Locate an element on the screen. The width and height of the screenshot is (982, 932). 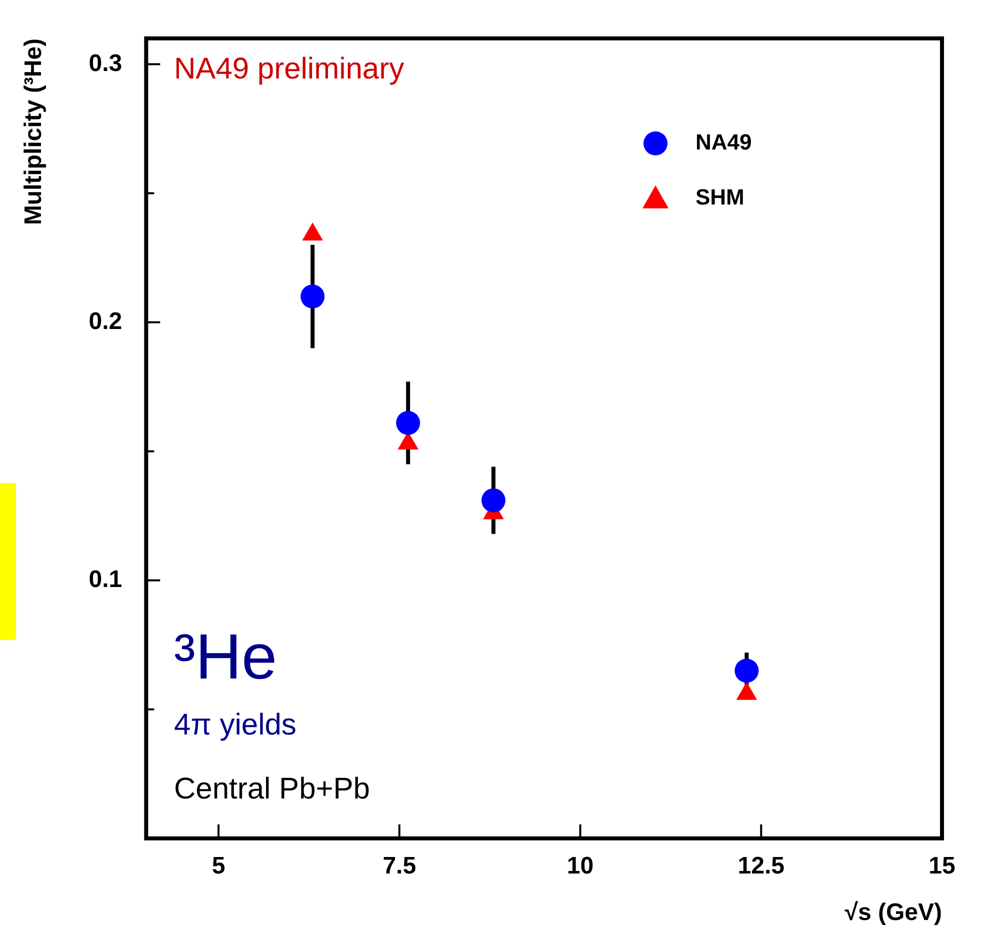
legend-label: SHM is located at coordinates (720, 197).